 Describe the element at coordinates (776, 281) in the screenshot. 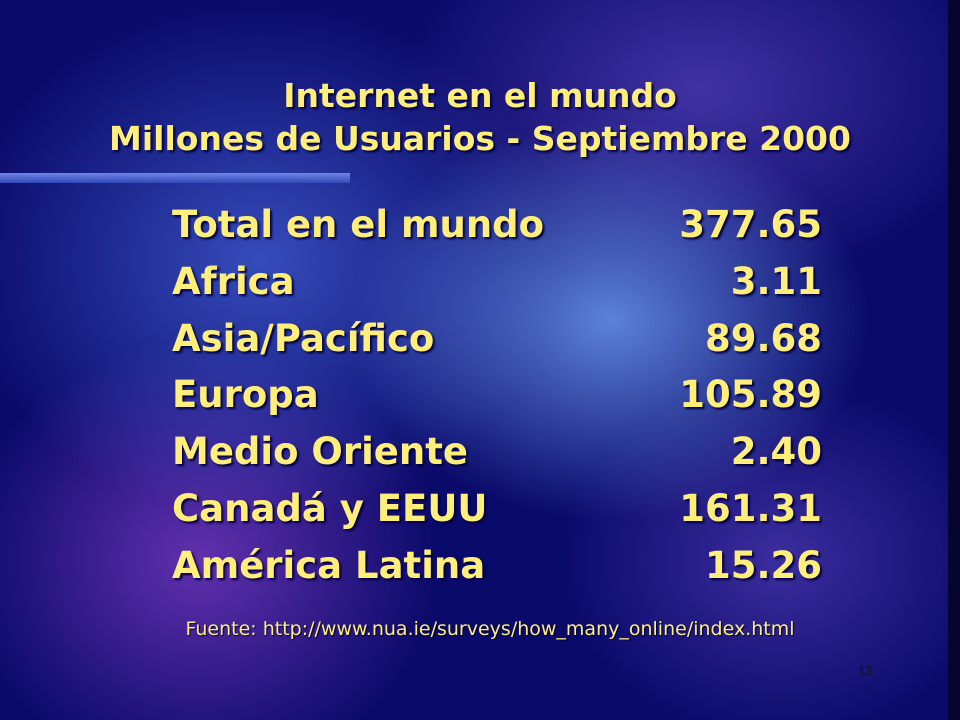

I see `row-value: 3.11` at that location.